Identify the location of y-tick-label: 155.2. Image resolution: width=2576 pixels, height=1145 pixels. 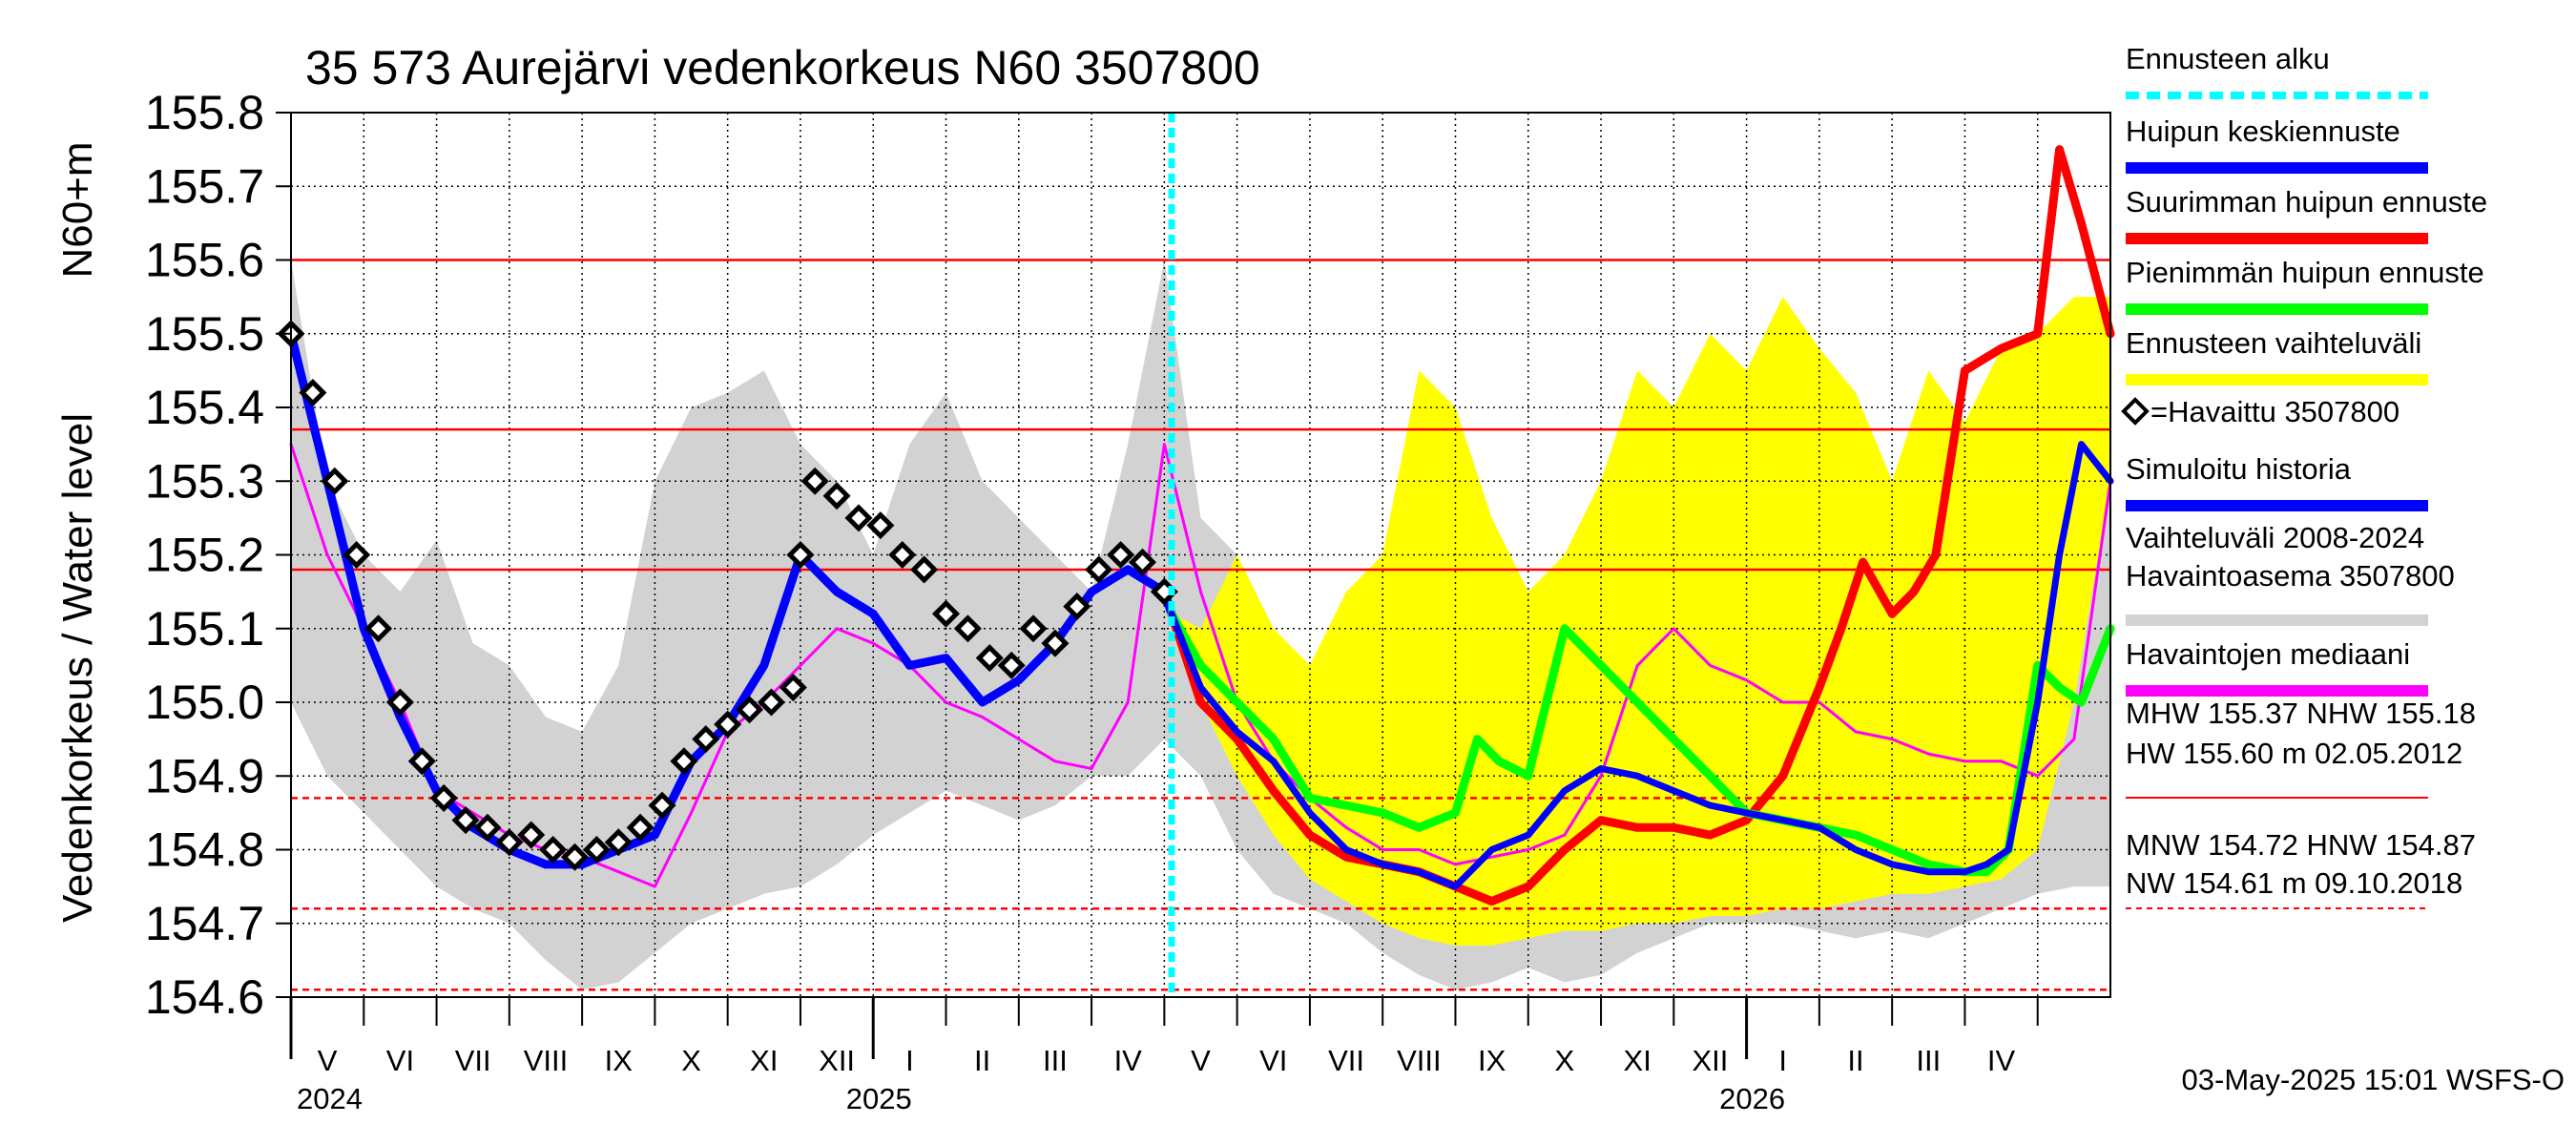
(204, 555).